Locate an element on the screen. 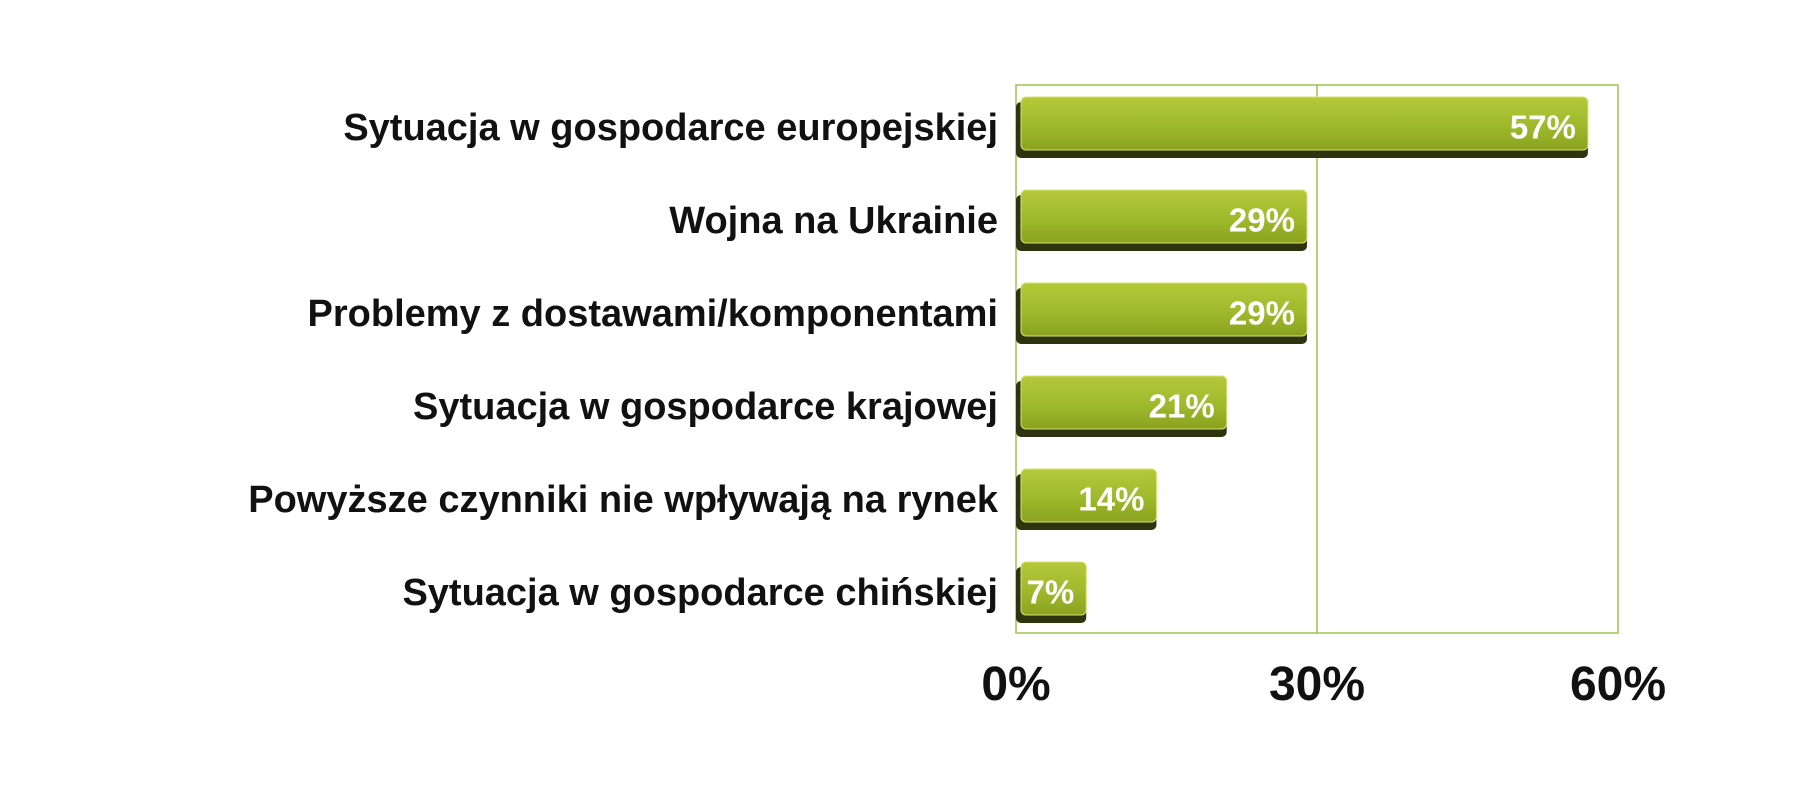  category-label-5: Sytuacja w gospodarce chińskiej is located at coordinates (700, 593).